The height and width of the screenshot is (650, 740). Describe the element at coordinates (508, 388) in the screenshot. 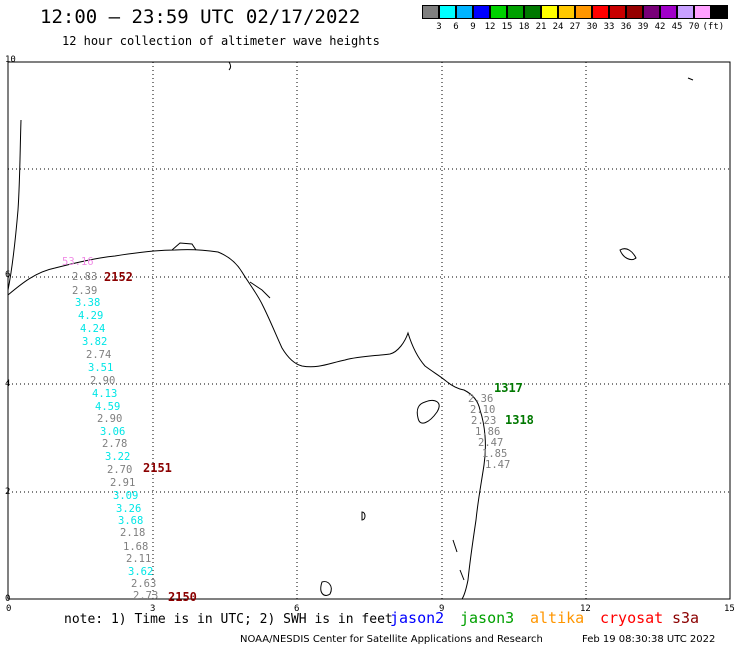

I see `pass-time-label: 1317` at that location.